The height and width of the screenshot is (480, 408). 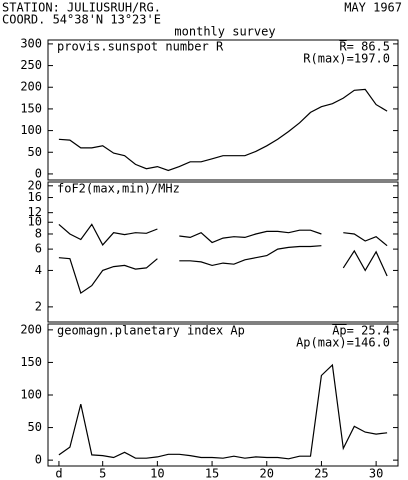 I want to click on subtitle: monthly survey, so click(x=224, y=32).